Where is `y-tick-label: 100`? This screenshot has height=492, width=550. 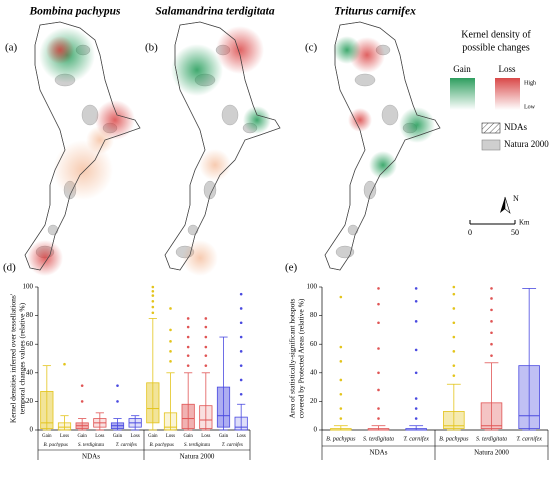 y-tick-label: 100 is located at coordinates (312, 287).